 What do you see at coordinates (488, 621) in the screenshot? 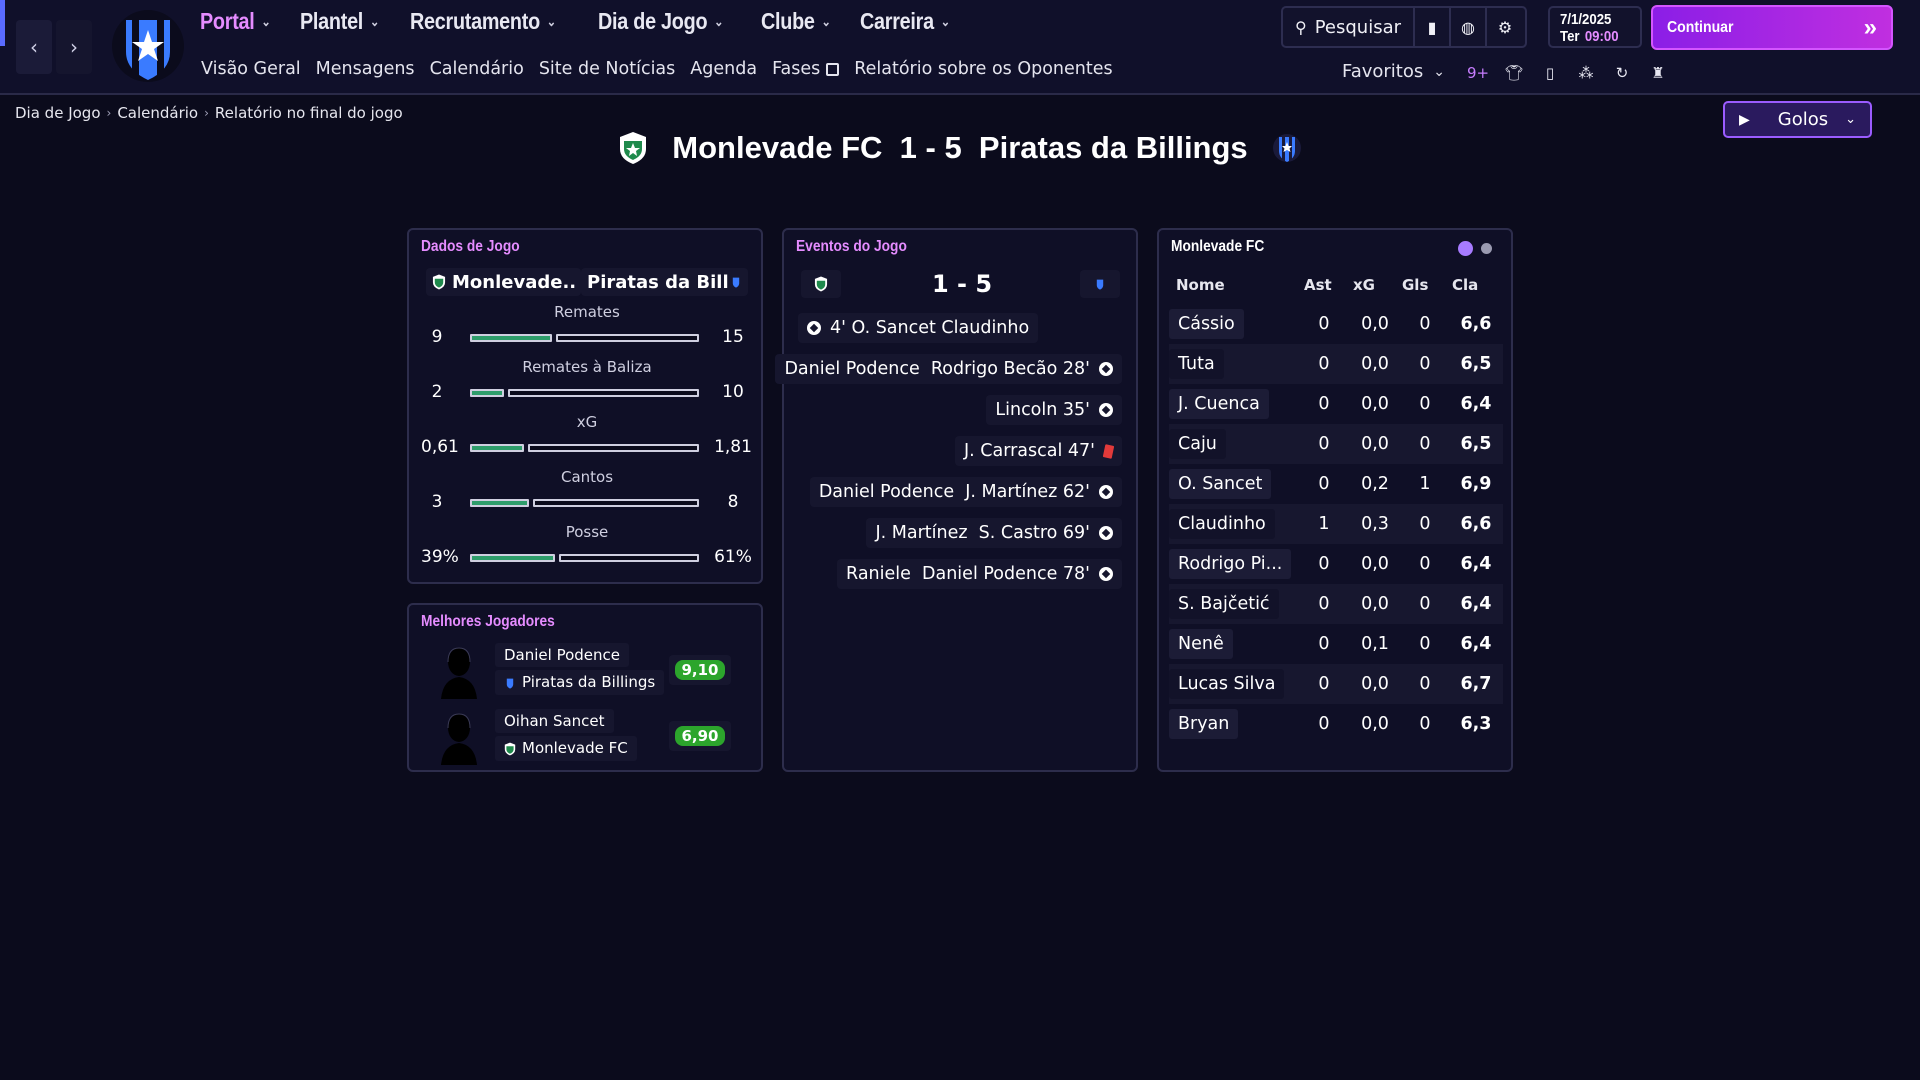
I see `panel-title: Melhores Jogadores` at bounding box center [488, 621].